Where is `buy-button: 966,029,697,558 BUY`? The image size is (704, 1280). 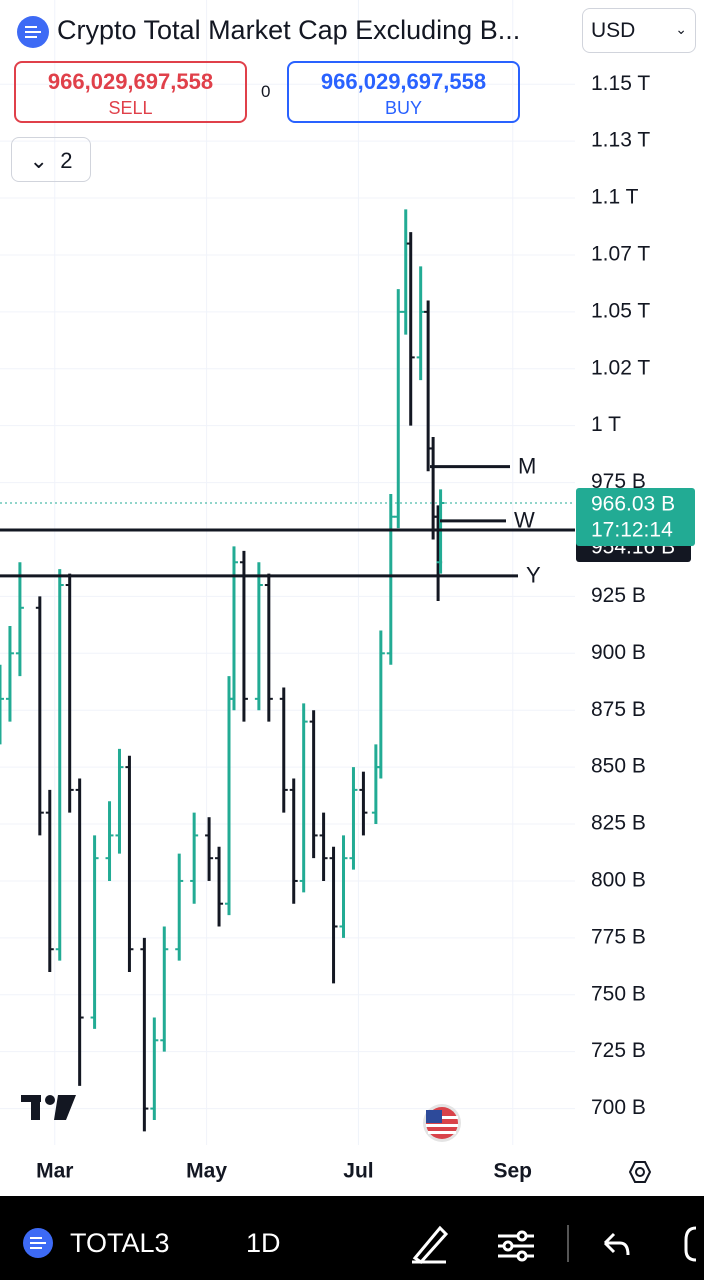 buy-button: 966,029,697,558 BUY is located at coordinates (403, 92).